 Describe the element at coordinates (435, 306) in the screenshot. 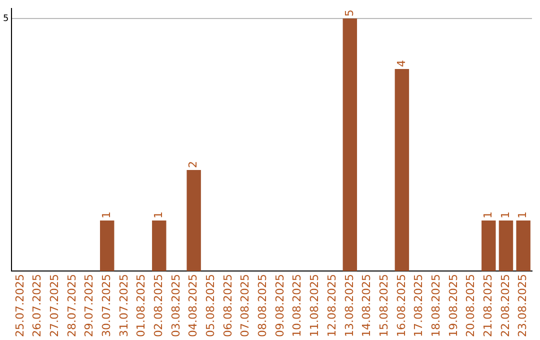

I see `x-tick-label: 18.08.2025` at that location.